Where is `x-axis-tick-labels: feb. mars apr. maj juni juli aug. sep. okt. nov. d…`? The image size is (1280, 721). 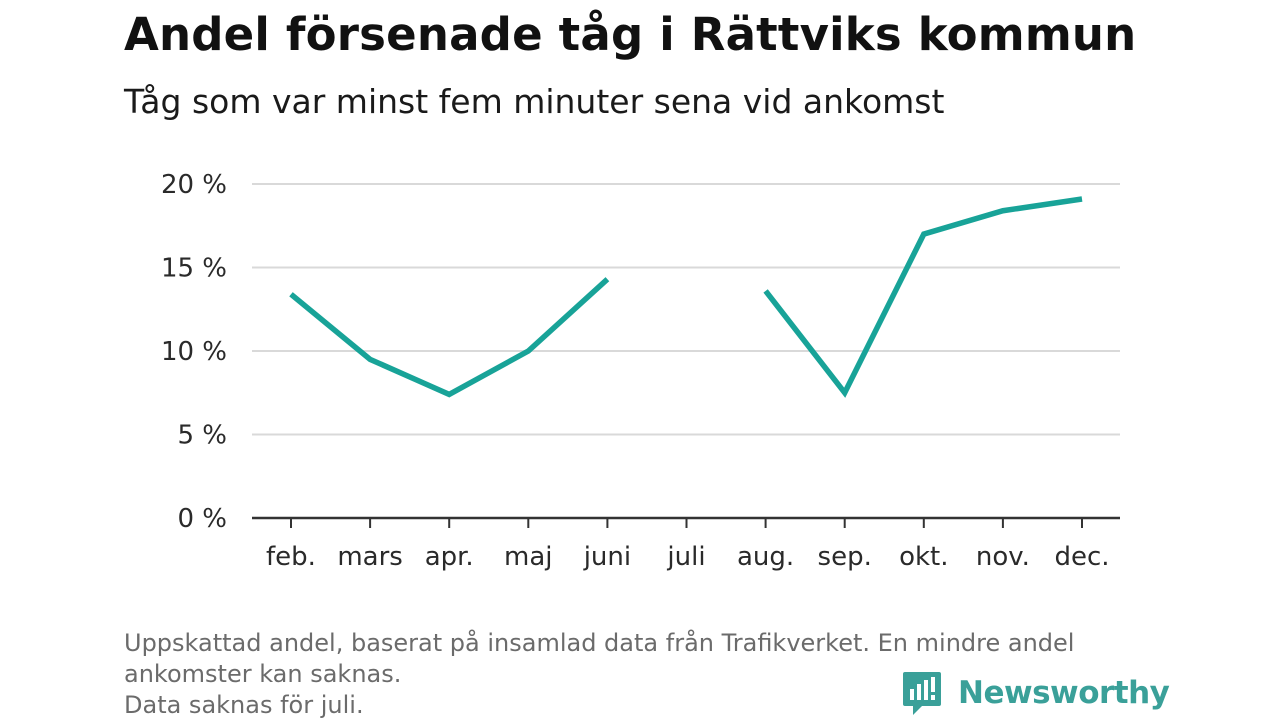
x-axis-tick-labels: feb. mars apr. maj juni juli aug. sep. okt. nov. d… is located at coordinates (687, 557).